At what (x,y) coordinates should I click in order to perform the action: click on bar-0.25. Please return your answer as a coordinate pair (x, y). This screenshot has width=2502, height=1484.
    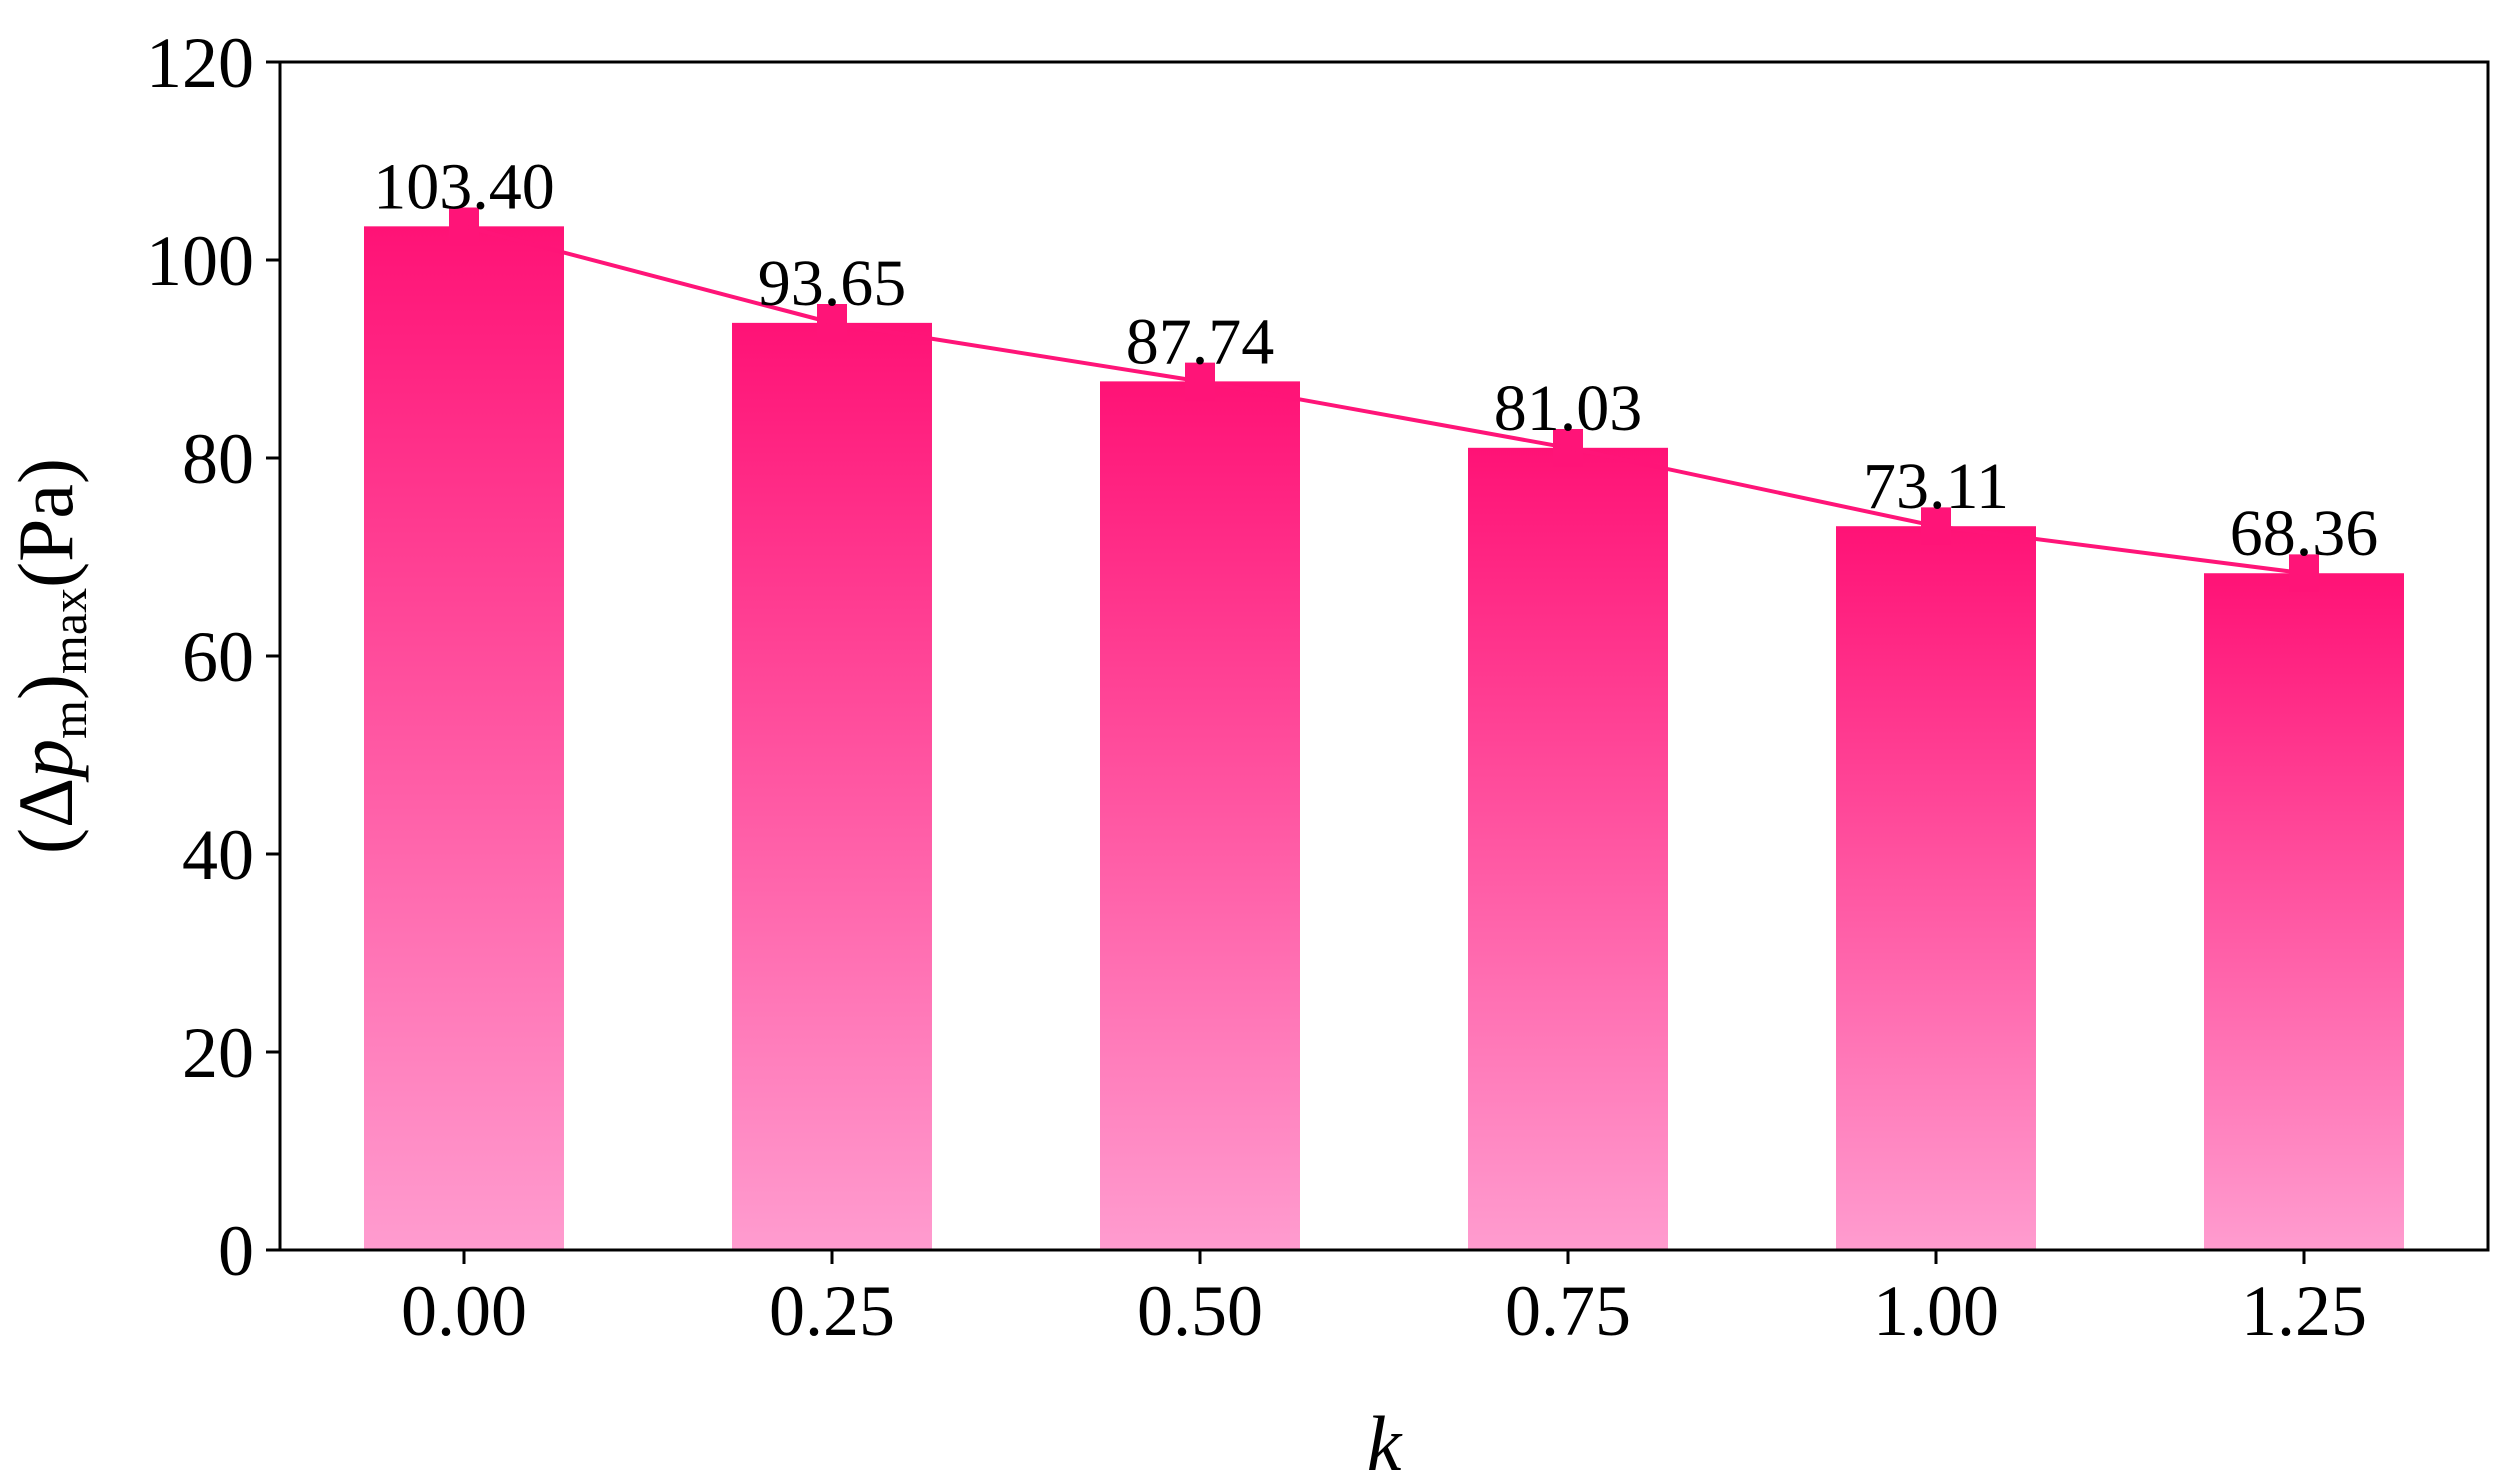
    Looking at the image, I should click on (832, 786).